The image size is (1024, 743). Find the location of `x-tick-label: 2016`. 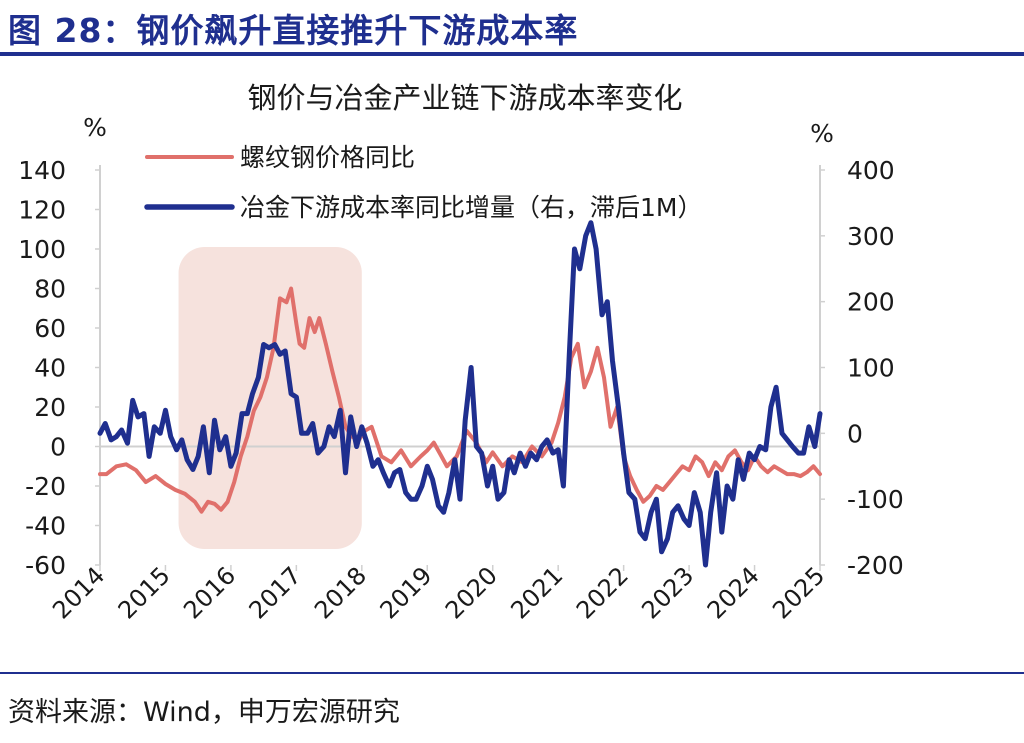

x-tick-label: 2016 is located at coordinates (209, 592).